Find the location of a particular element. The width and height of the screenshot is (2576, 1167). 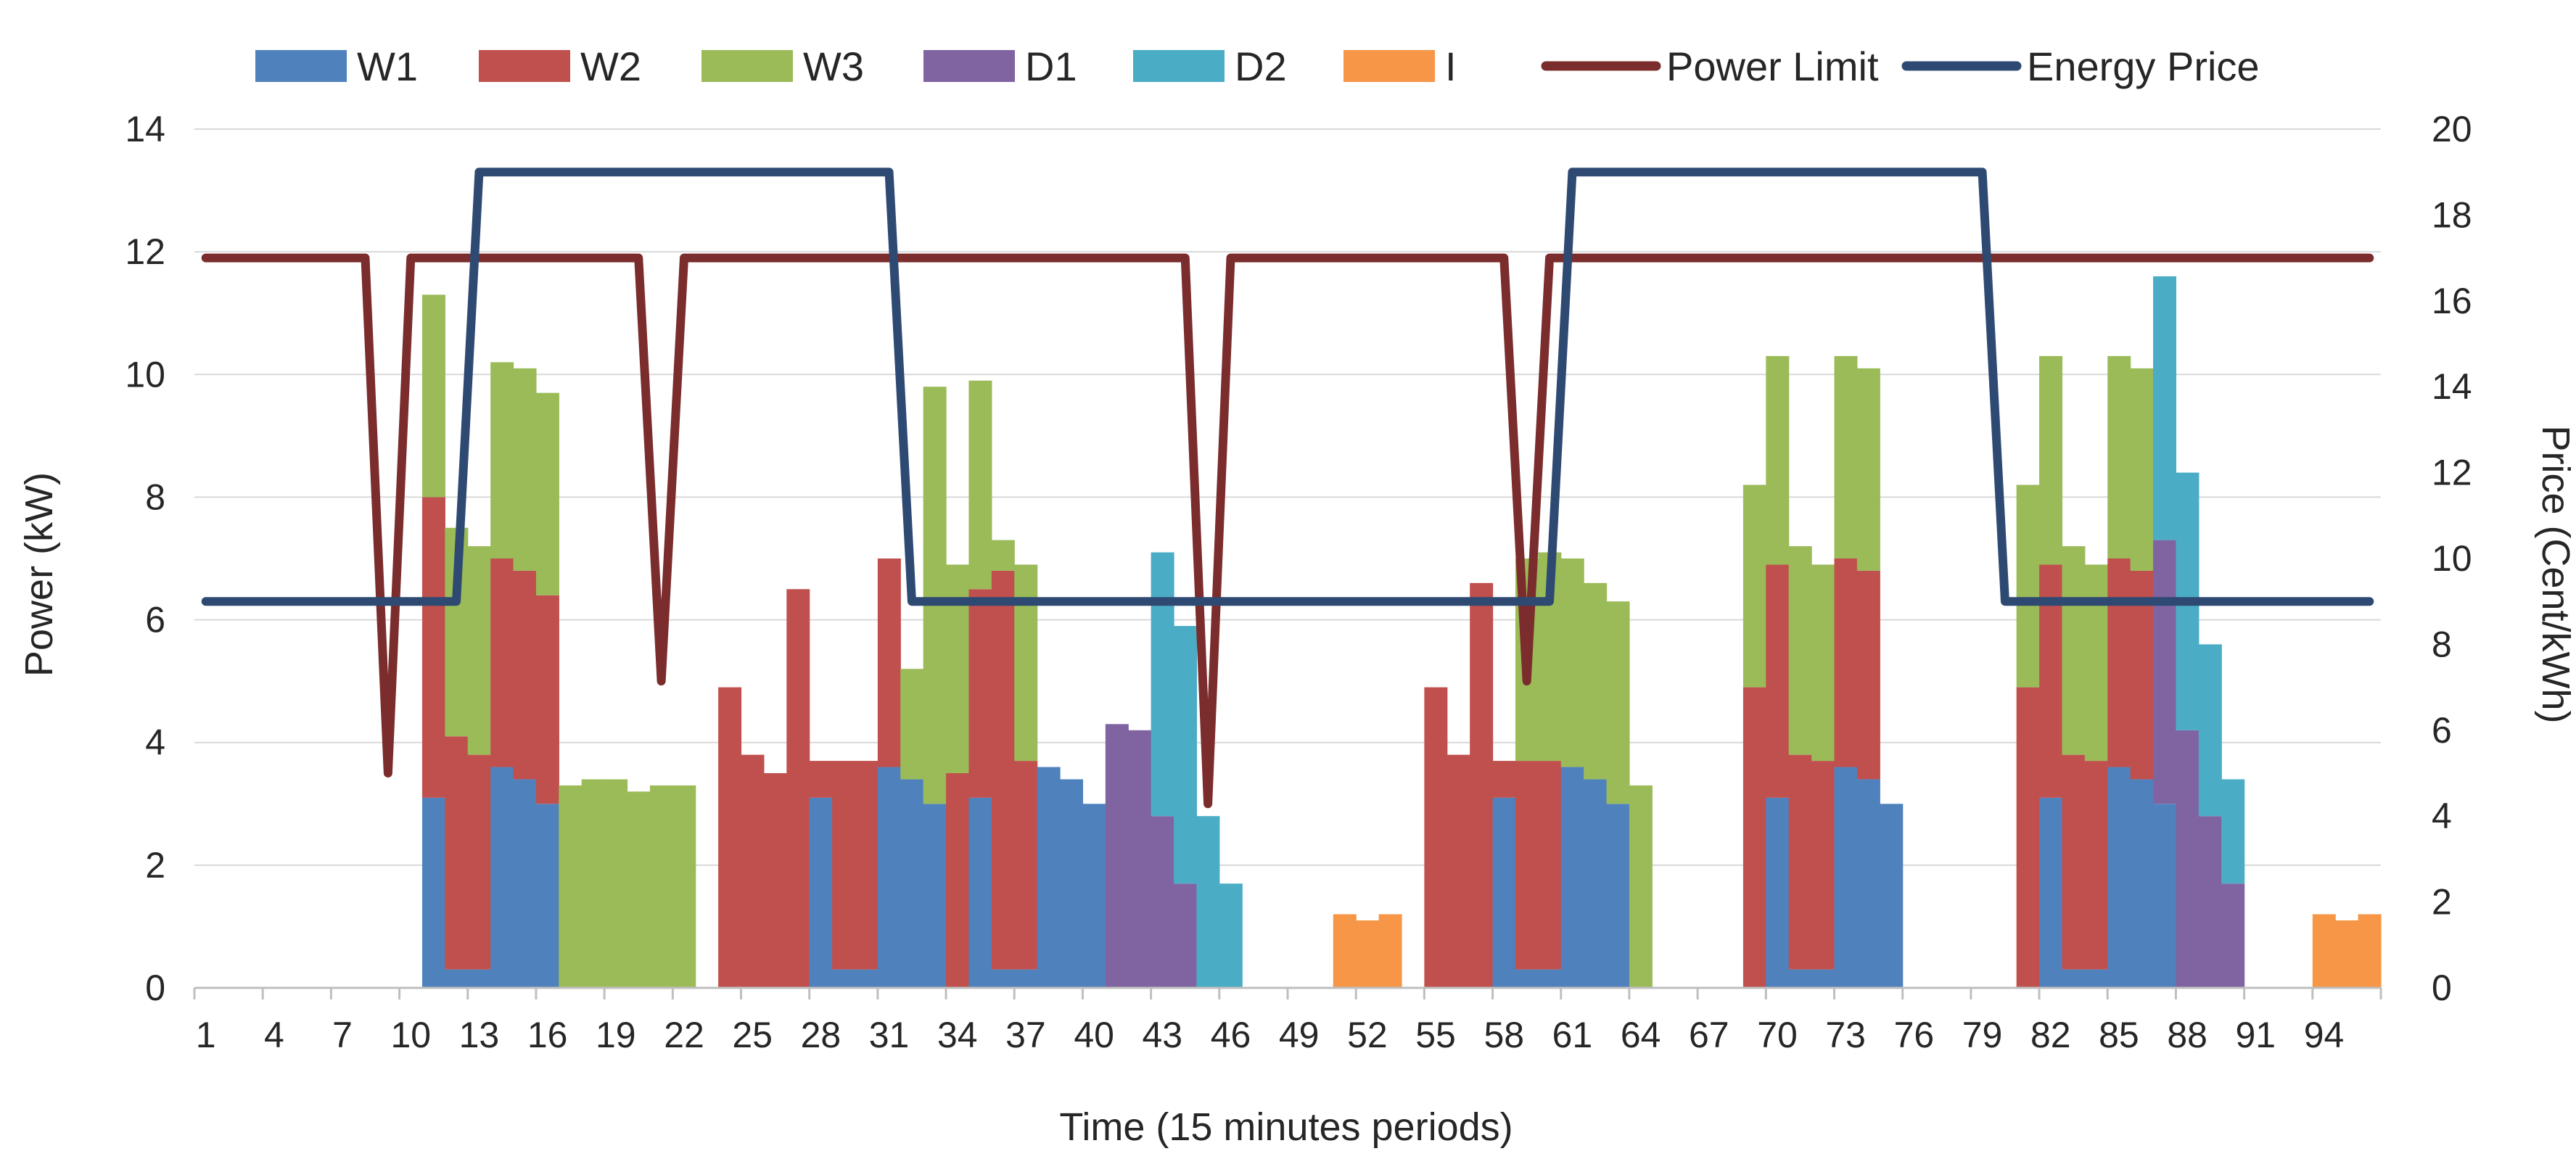

x-axis-title: Time (15 minutes periods) is located at coordinates (1286, 1127).